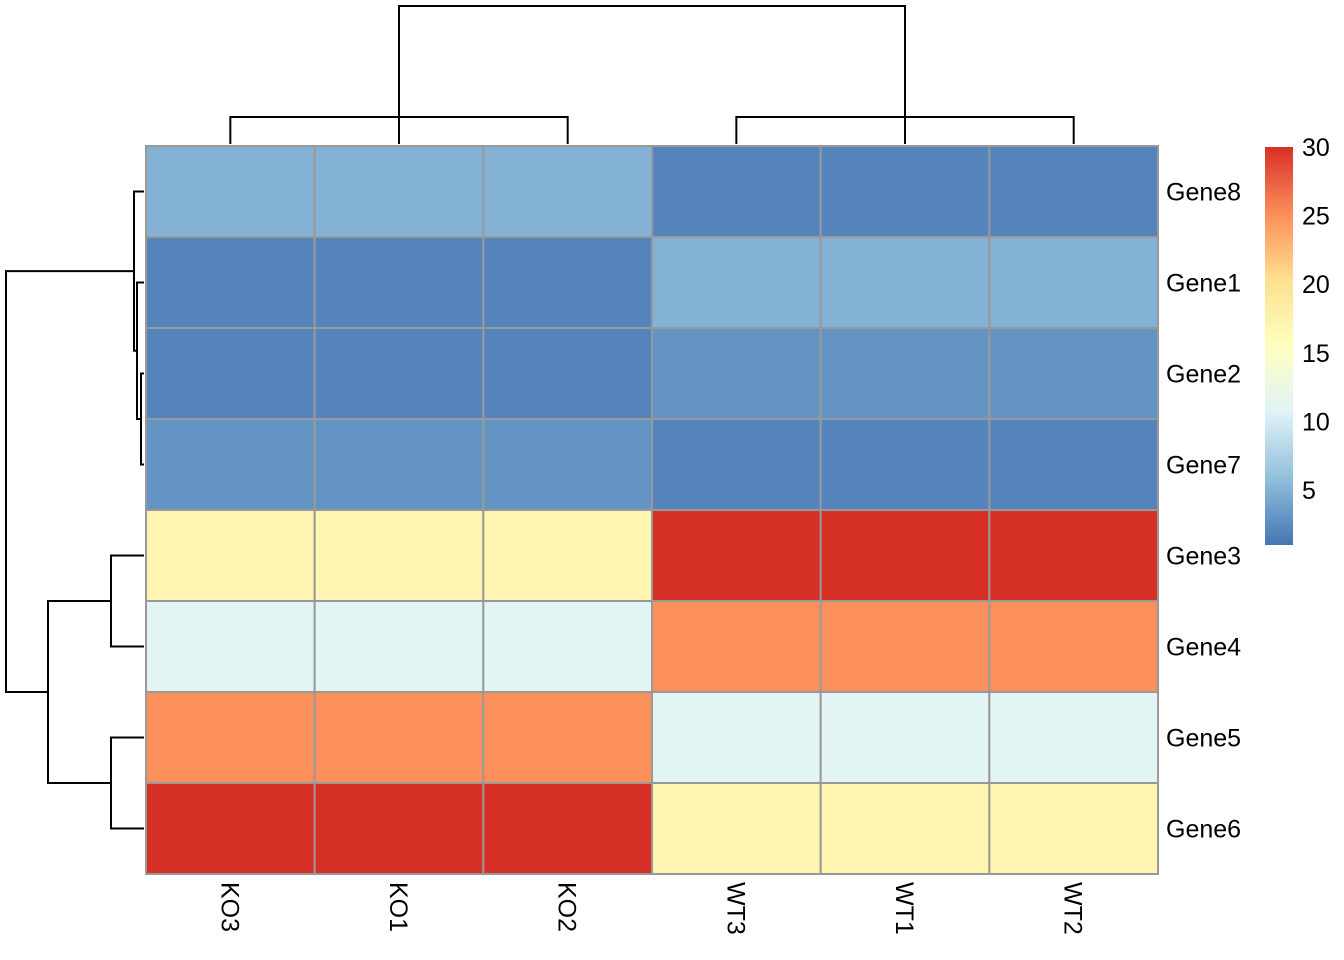  What do you see at coordinates (1073, 908) in the screenshot?
I see `column-label: WT2` at bounding box center [1073, 908].